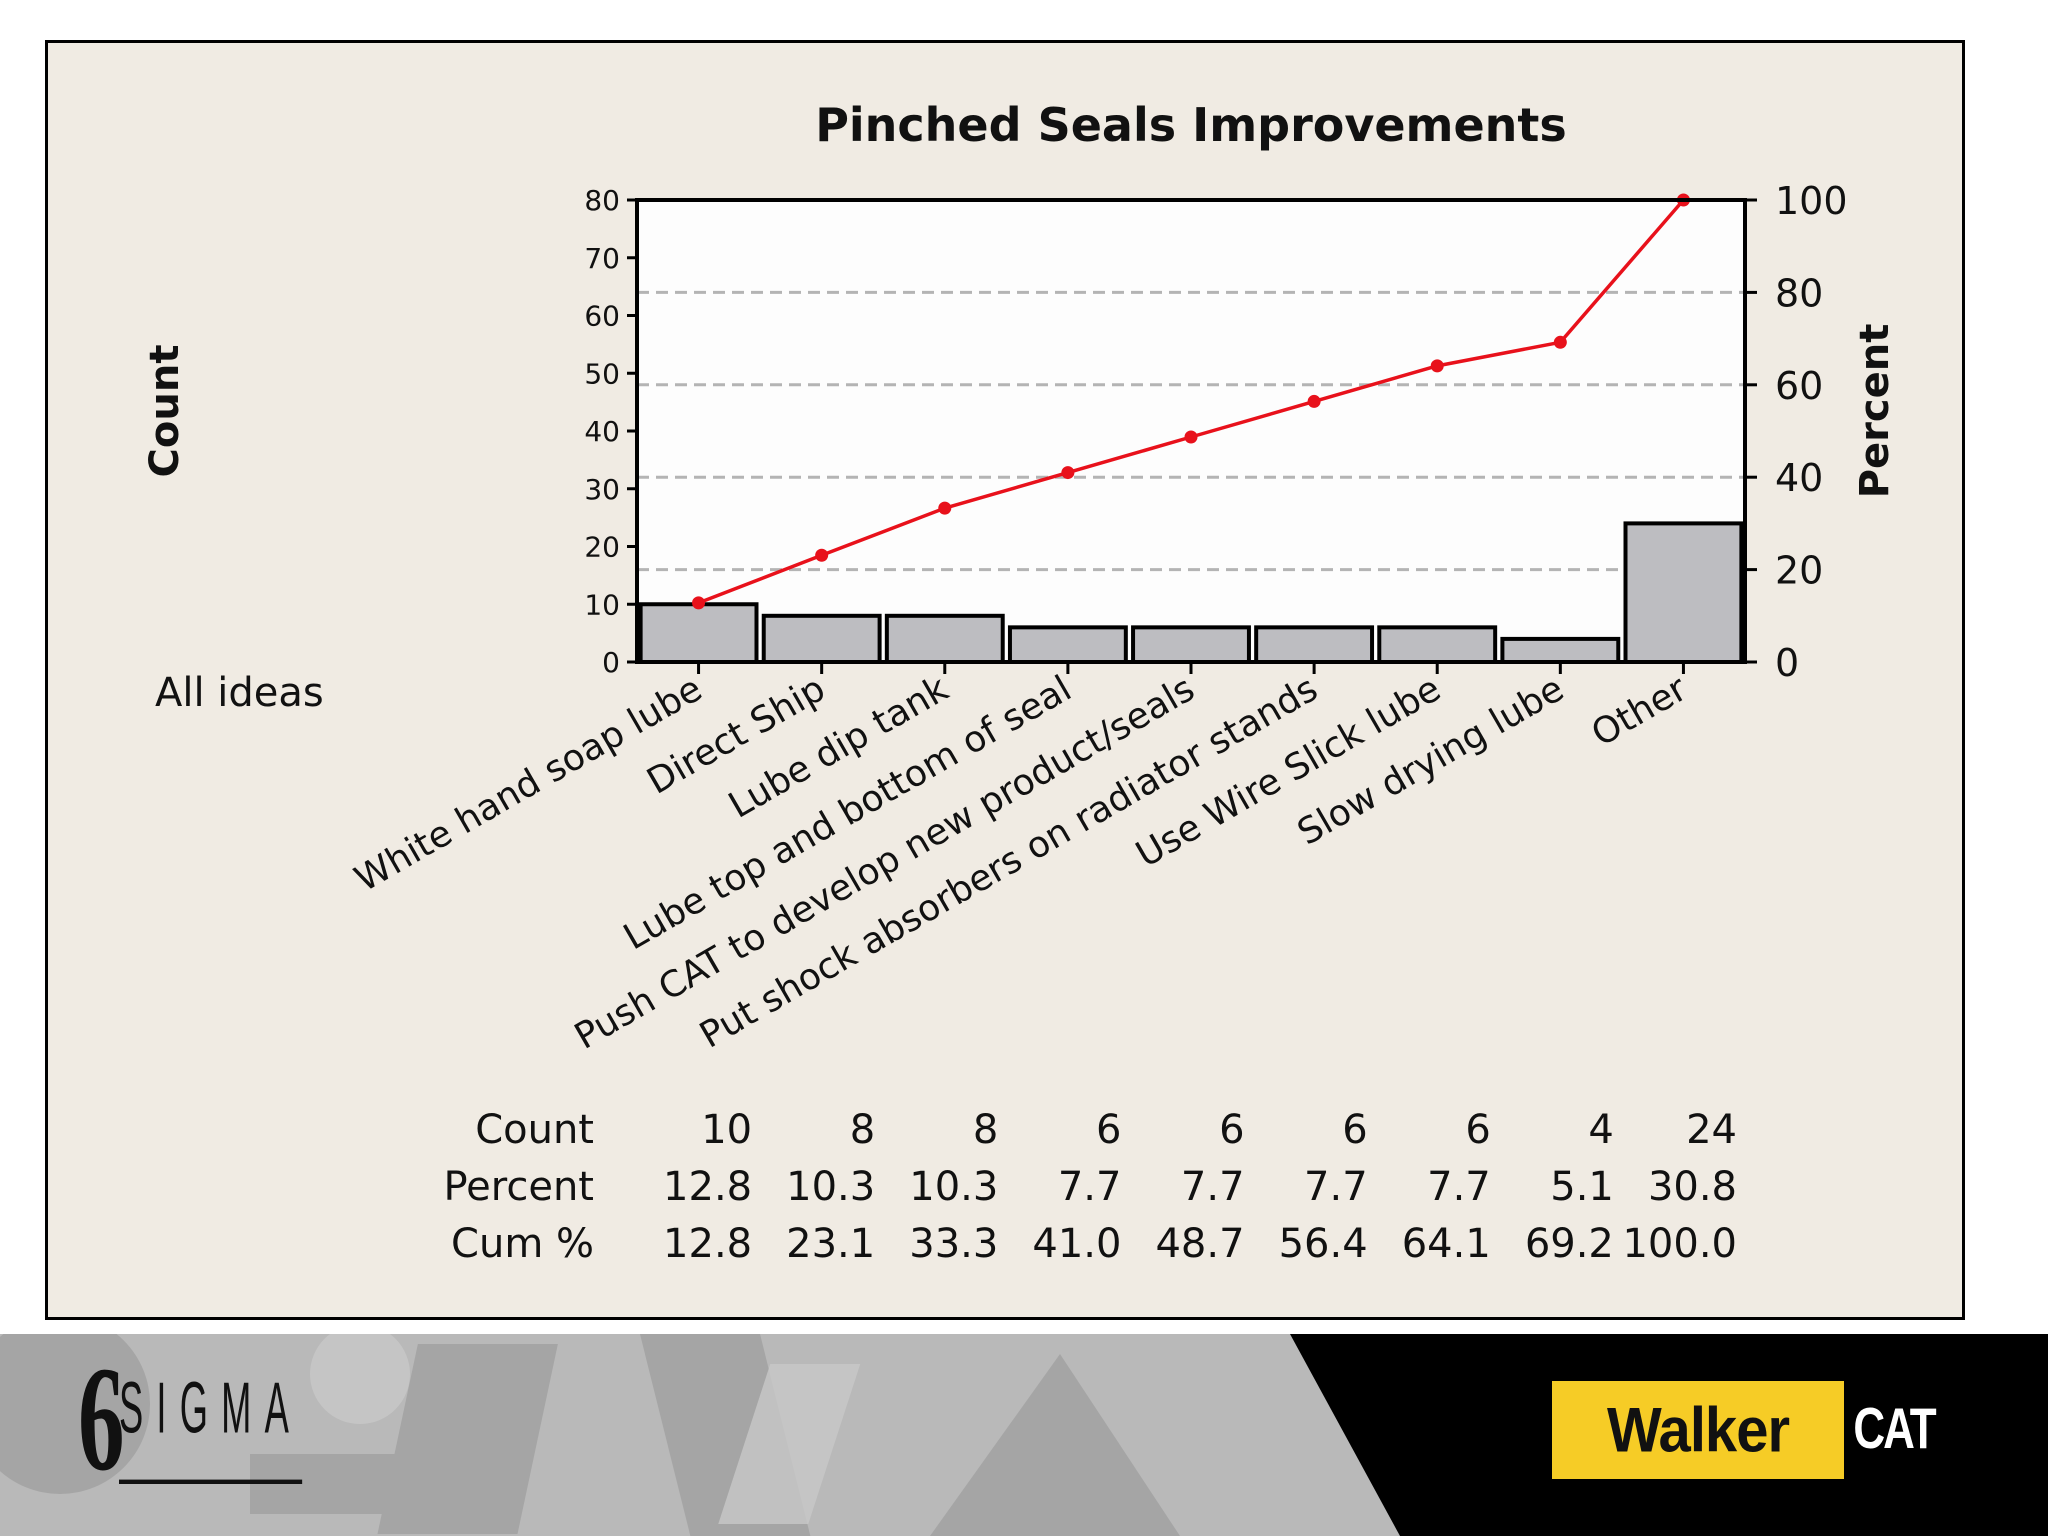 This screenshot has width=2048, height=1536. Describe the element at coordinates (602, 200) in the screenshot. I see `y-tick-label: 80` at that location.